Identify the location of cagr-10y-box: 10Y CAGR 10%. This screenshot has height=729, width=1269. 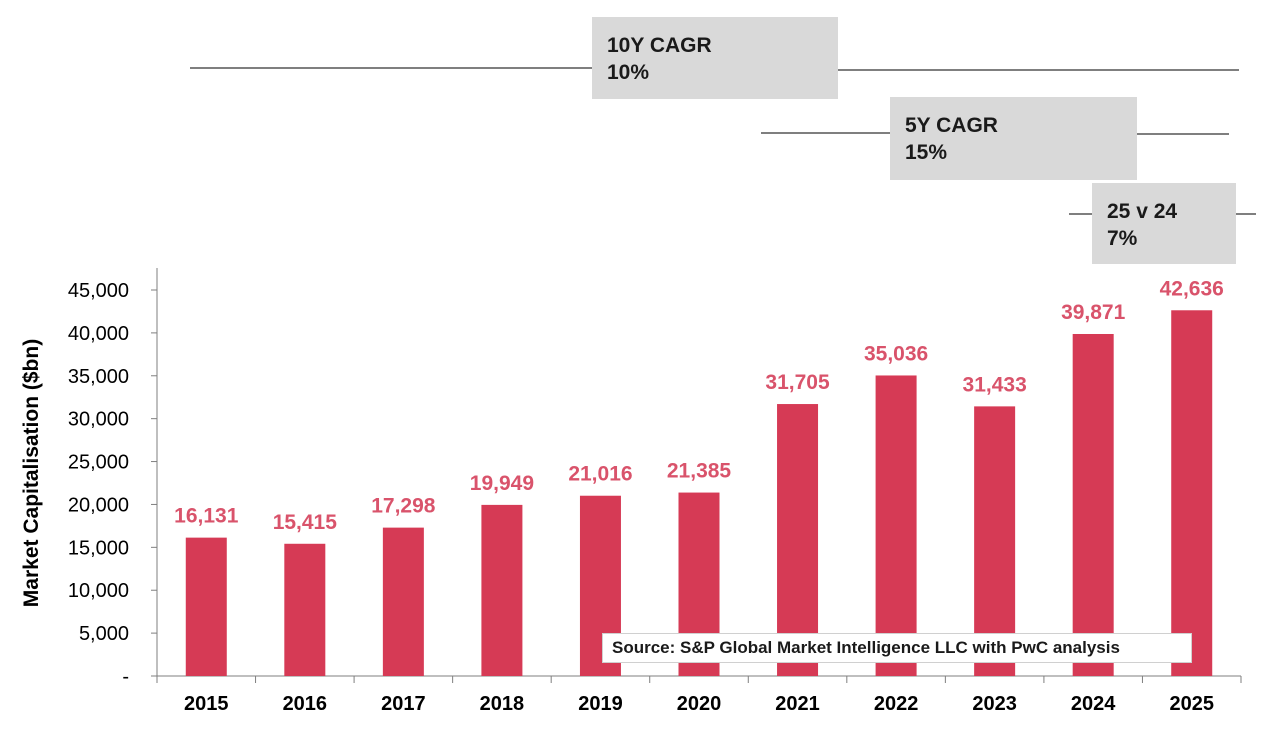
(715, 58).